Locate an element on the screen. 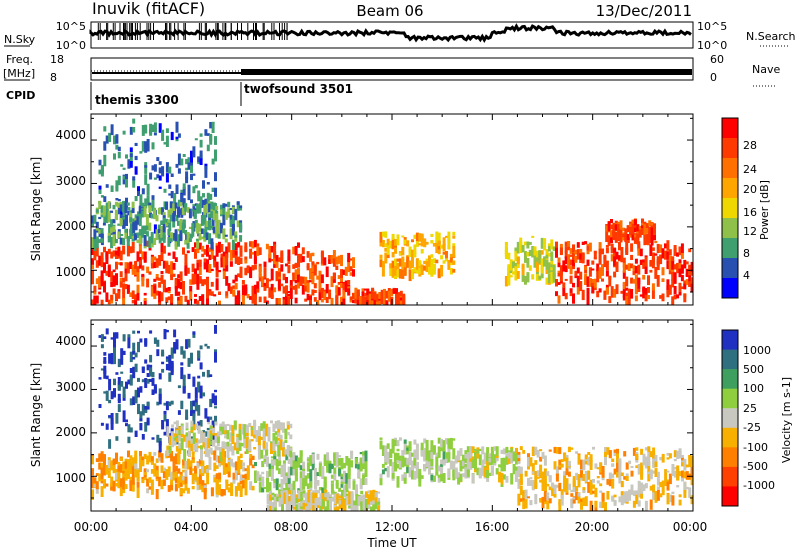 Image resolution: width=800 pixels, height=554 pixels. time-tick-4: 16:00 is located at coordinates (492, 527).